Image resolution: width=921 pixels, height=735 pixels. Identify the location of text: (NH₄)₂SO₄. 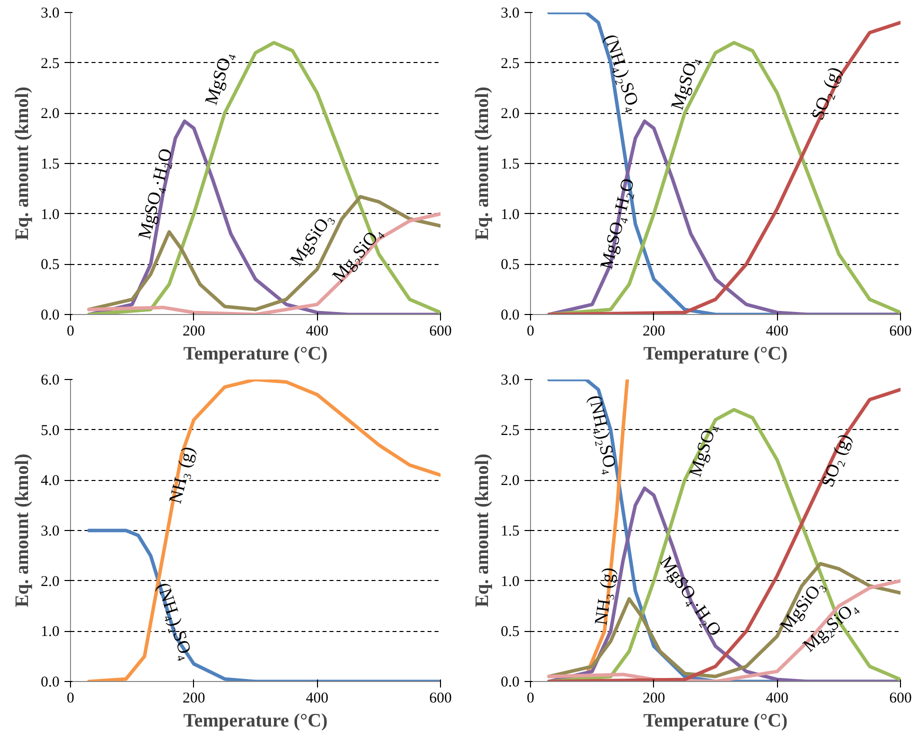
(603, 434).